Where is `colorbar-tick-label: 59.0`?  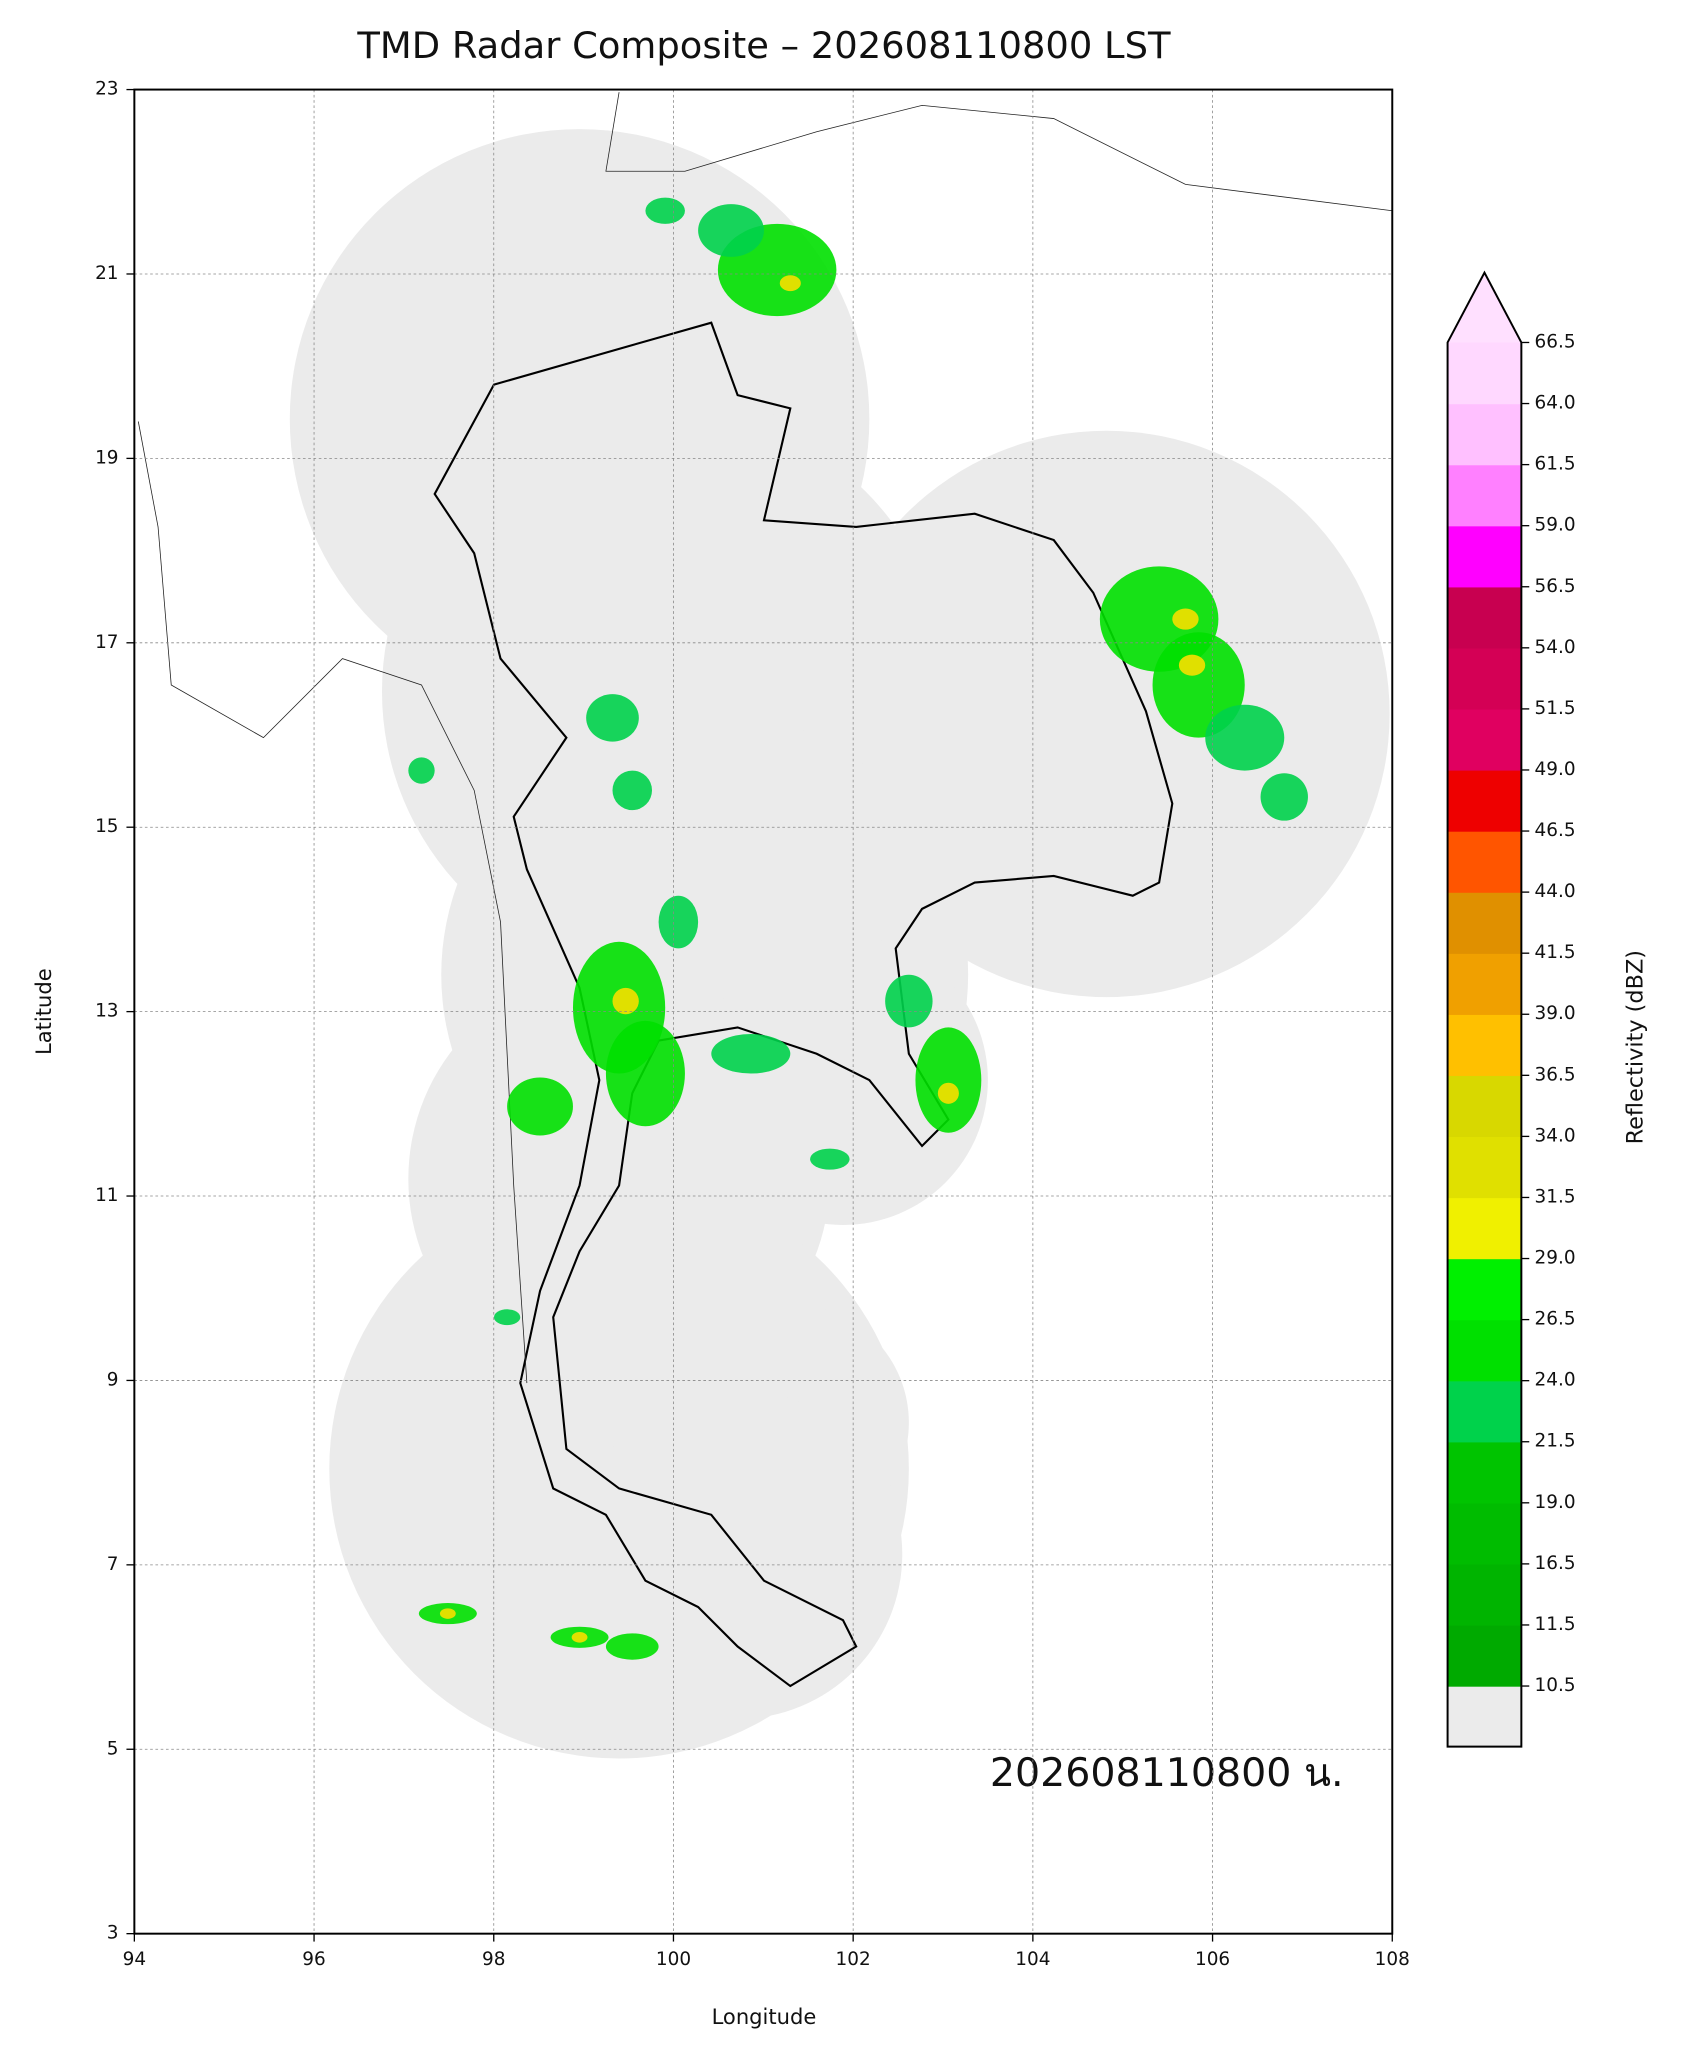
colorbar-tick-label: 59.0 is located at coordinates (1555, 525).